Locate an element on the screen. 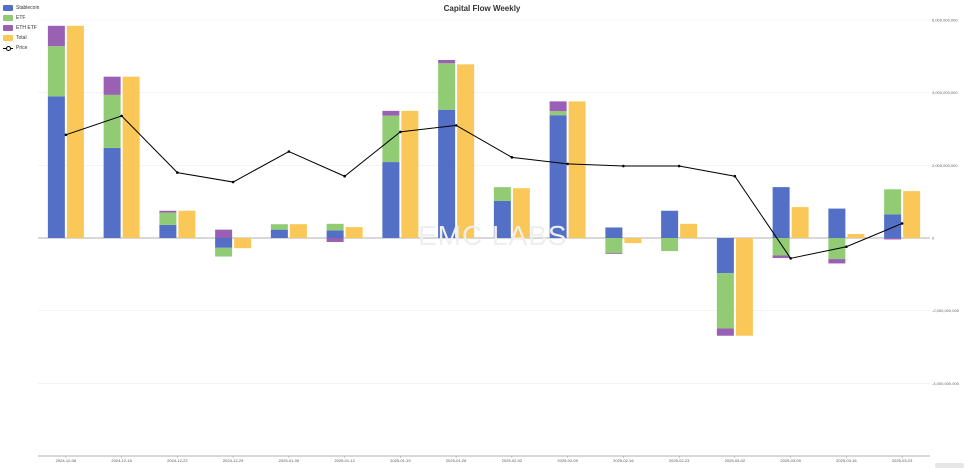 Image resolution: width=964 pixels, height=468 pixels. scrollbar is located at coordinates (949, 465).